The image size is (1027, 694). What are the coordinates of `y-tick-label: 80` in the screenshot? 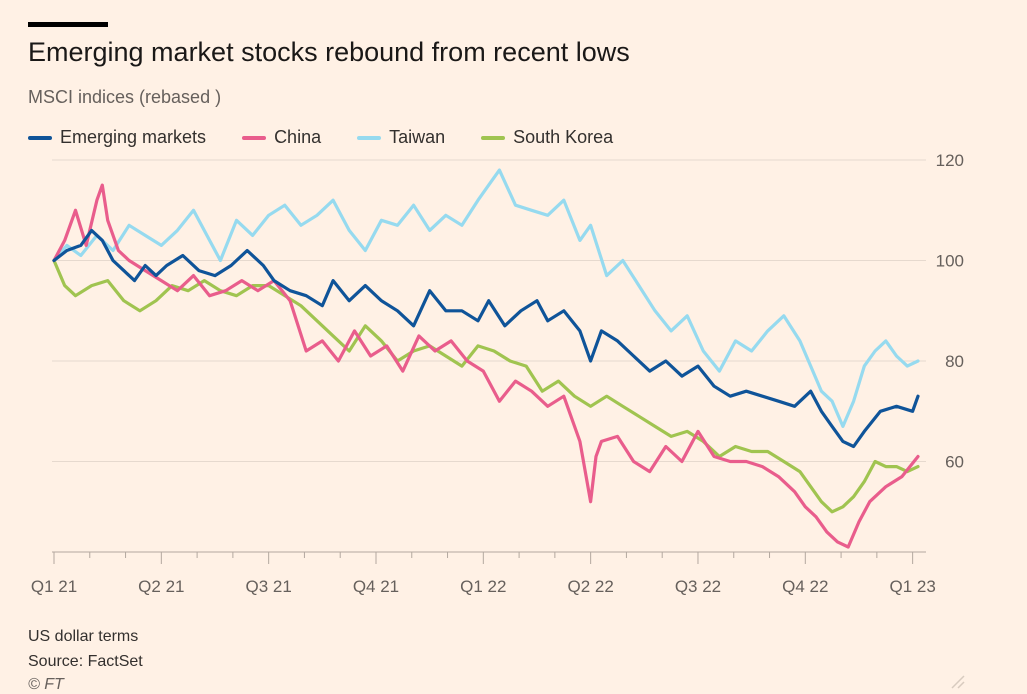 It's located at (954, 361).